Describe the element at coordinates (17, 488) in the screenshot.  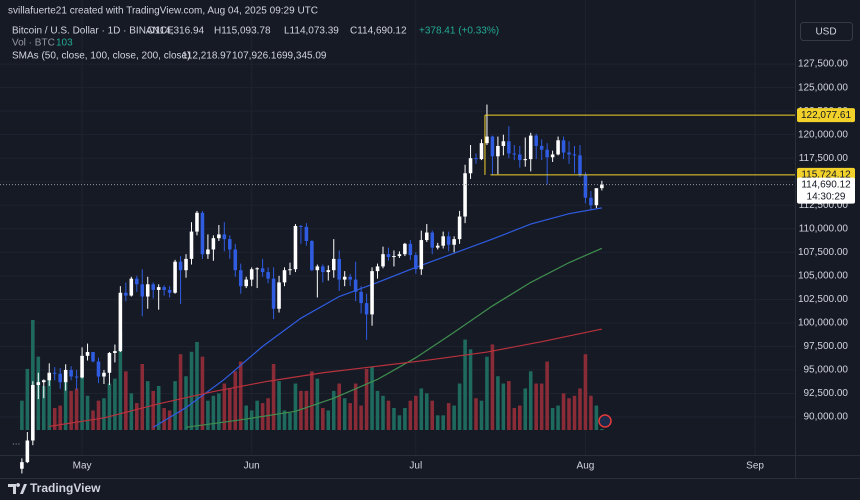
I see `logo-mark` at that location.